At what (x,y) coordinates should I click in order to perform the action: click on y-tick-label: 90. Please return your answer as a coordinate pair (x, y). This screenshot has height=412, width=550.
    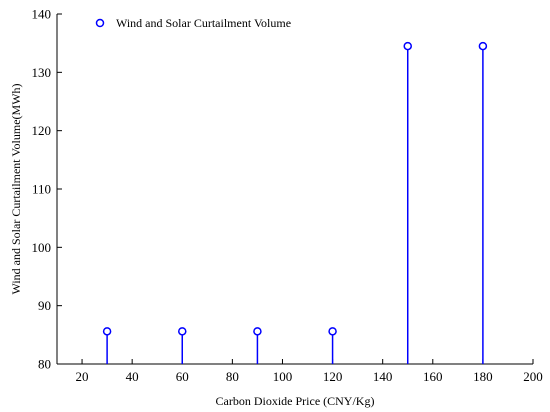
    Looking at the image, I should click on (44, 305).